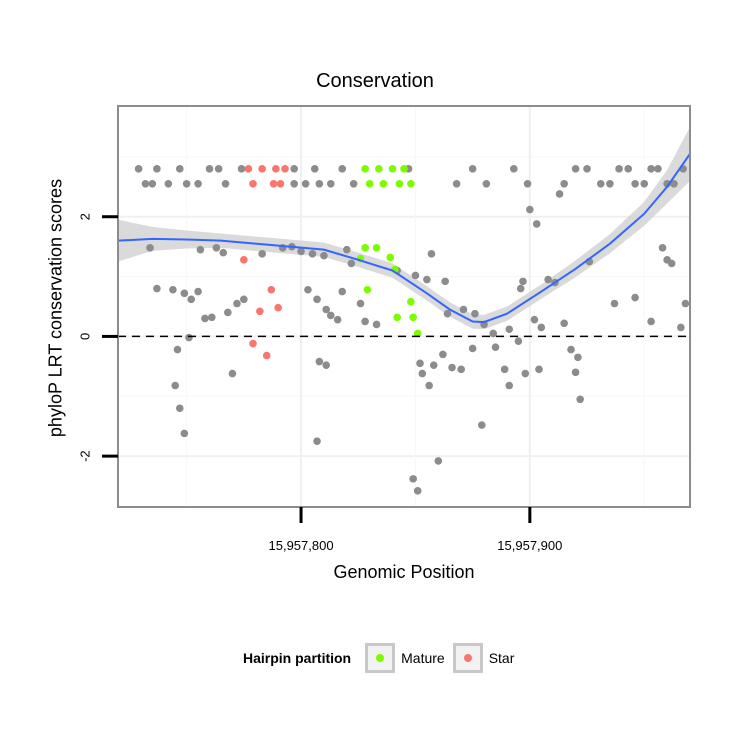 The height and width of the screenshot is (750, 750). What do you see at coordinates (85, 456) in the screenshot?
I see `y-tick-label: -2` at bounding box center [85, 456].